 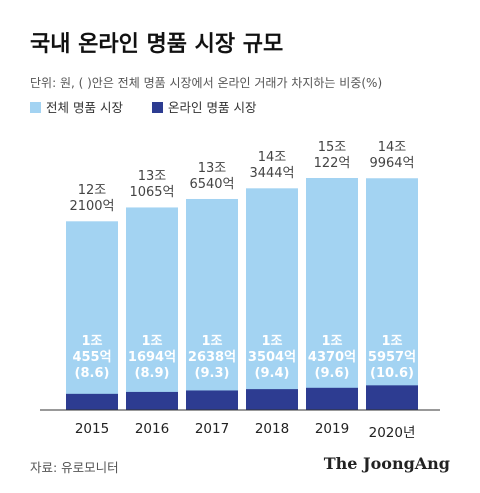 I want to click on legend-label: 온라인 명품 시장, so click(x=212, y=107).